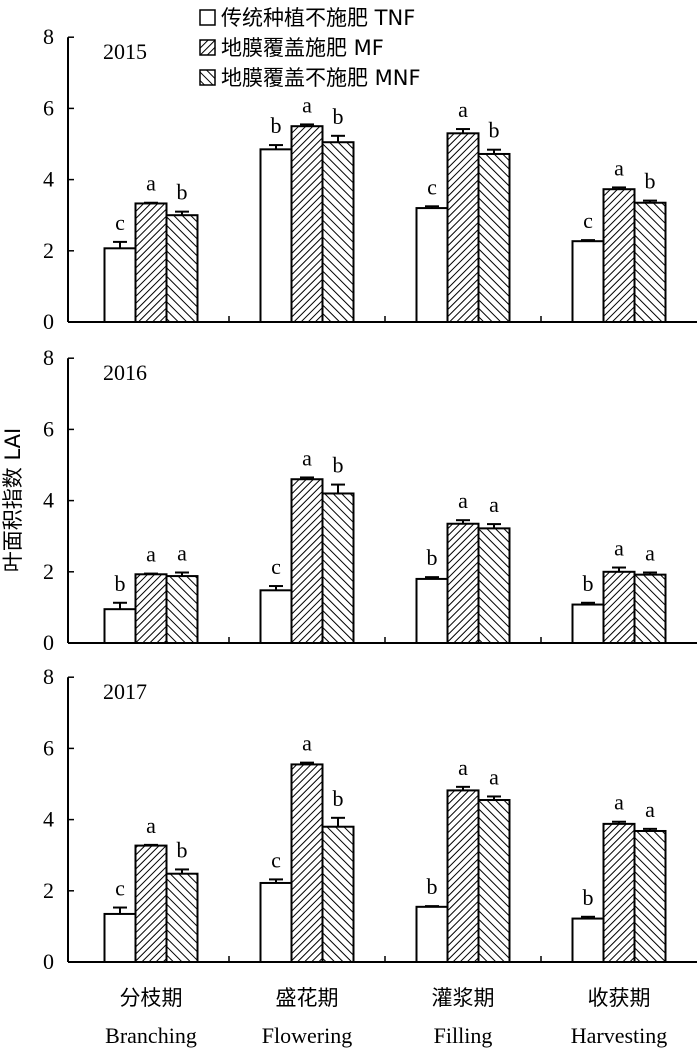 This screenshot has height=1051, width=700. What do you see at coordinates (151, 1035) in the screenshot?
I see `x-category-en: Branching` at bounding box center [151, 1035].